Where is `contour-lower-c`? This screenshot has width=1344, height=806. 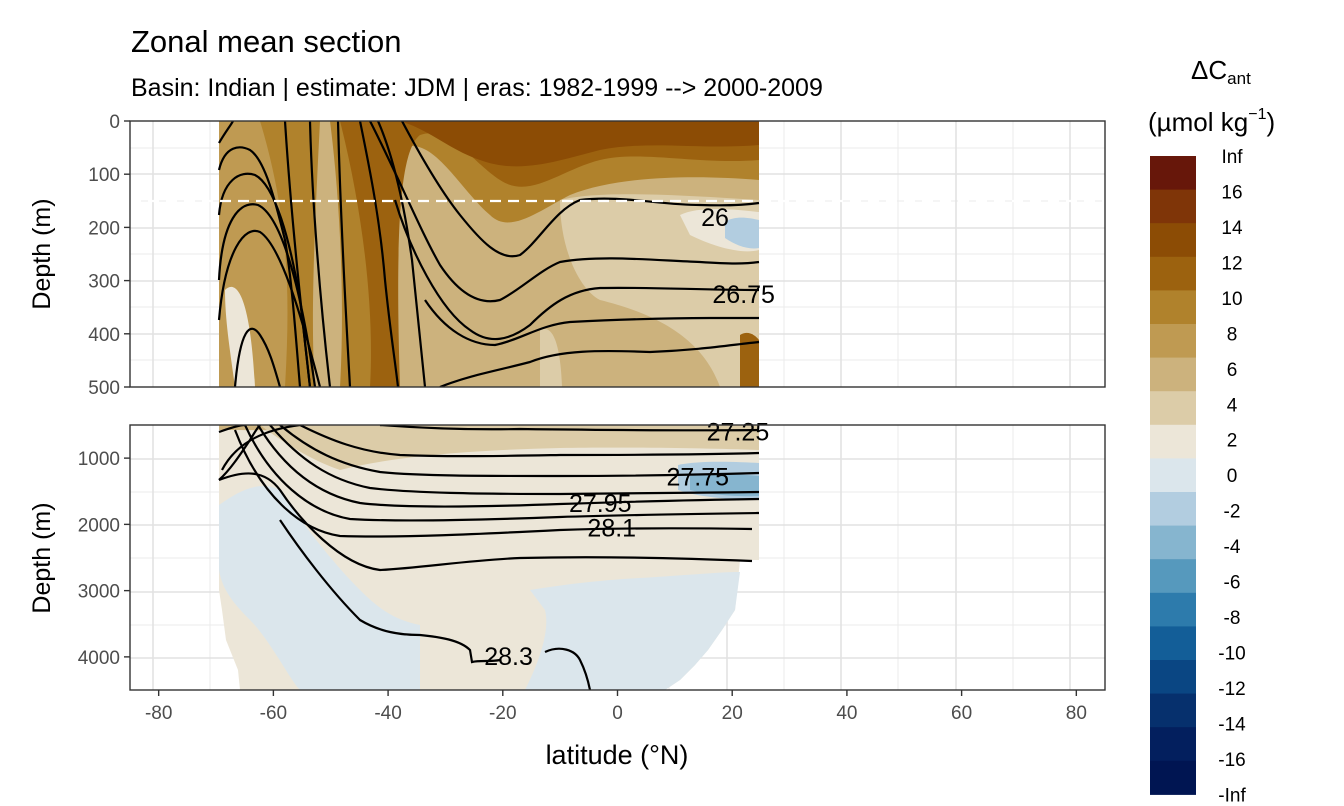 contour-lower-c is located at coordinates (261, 448).